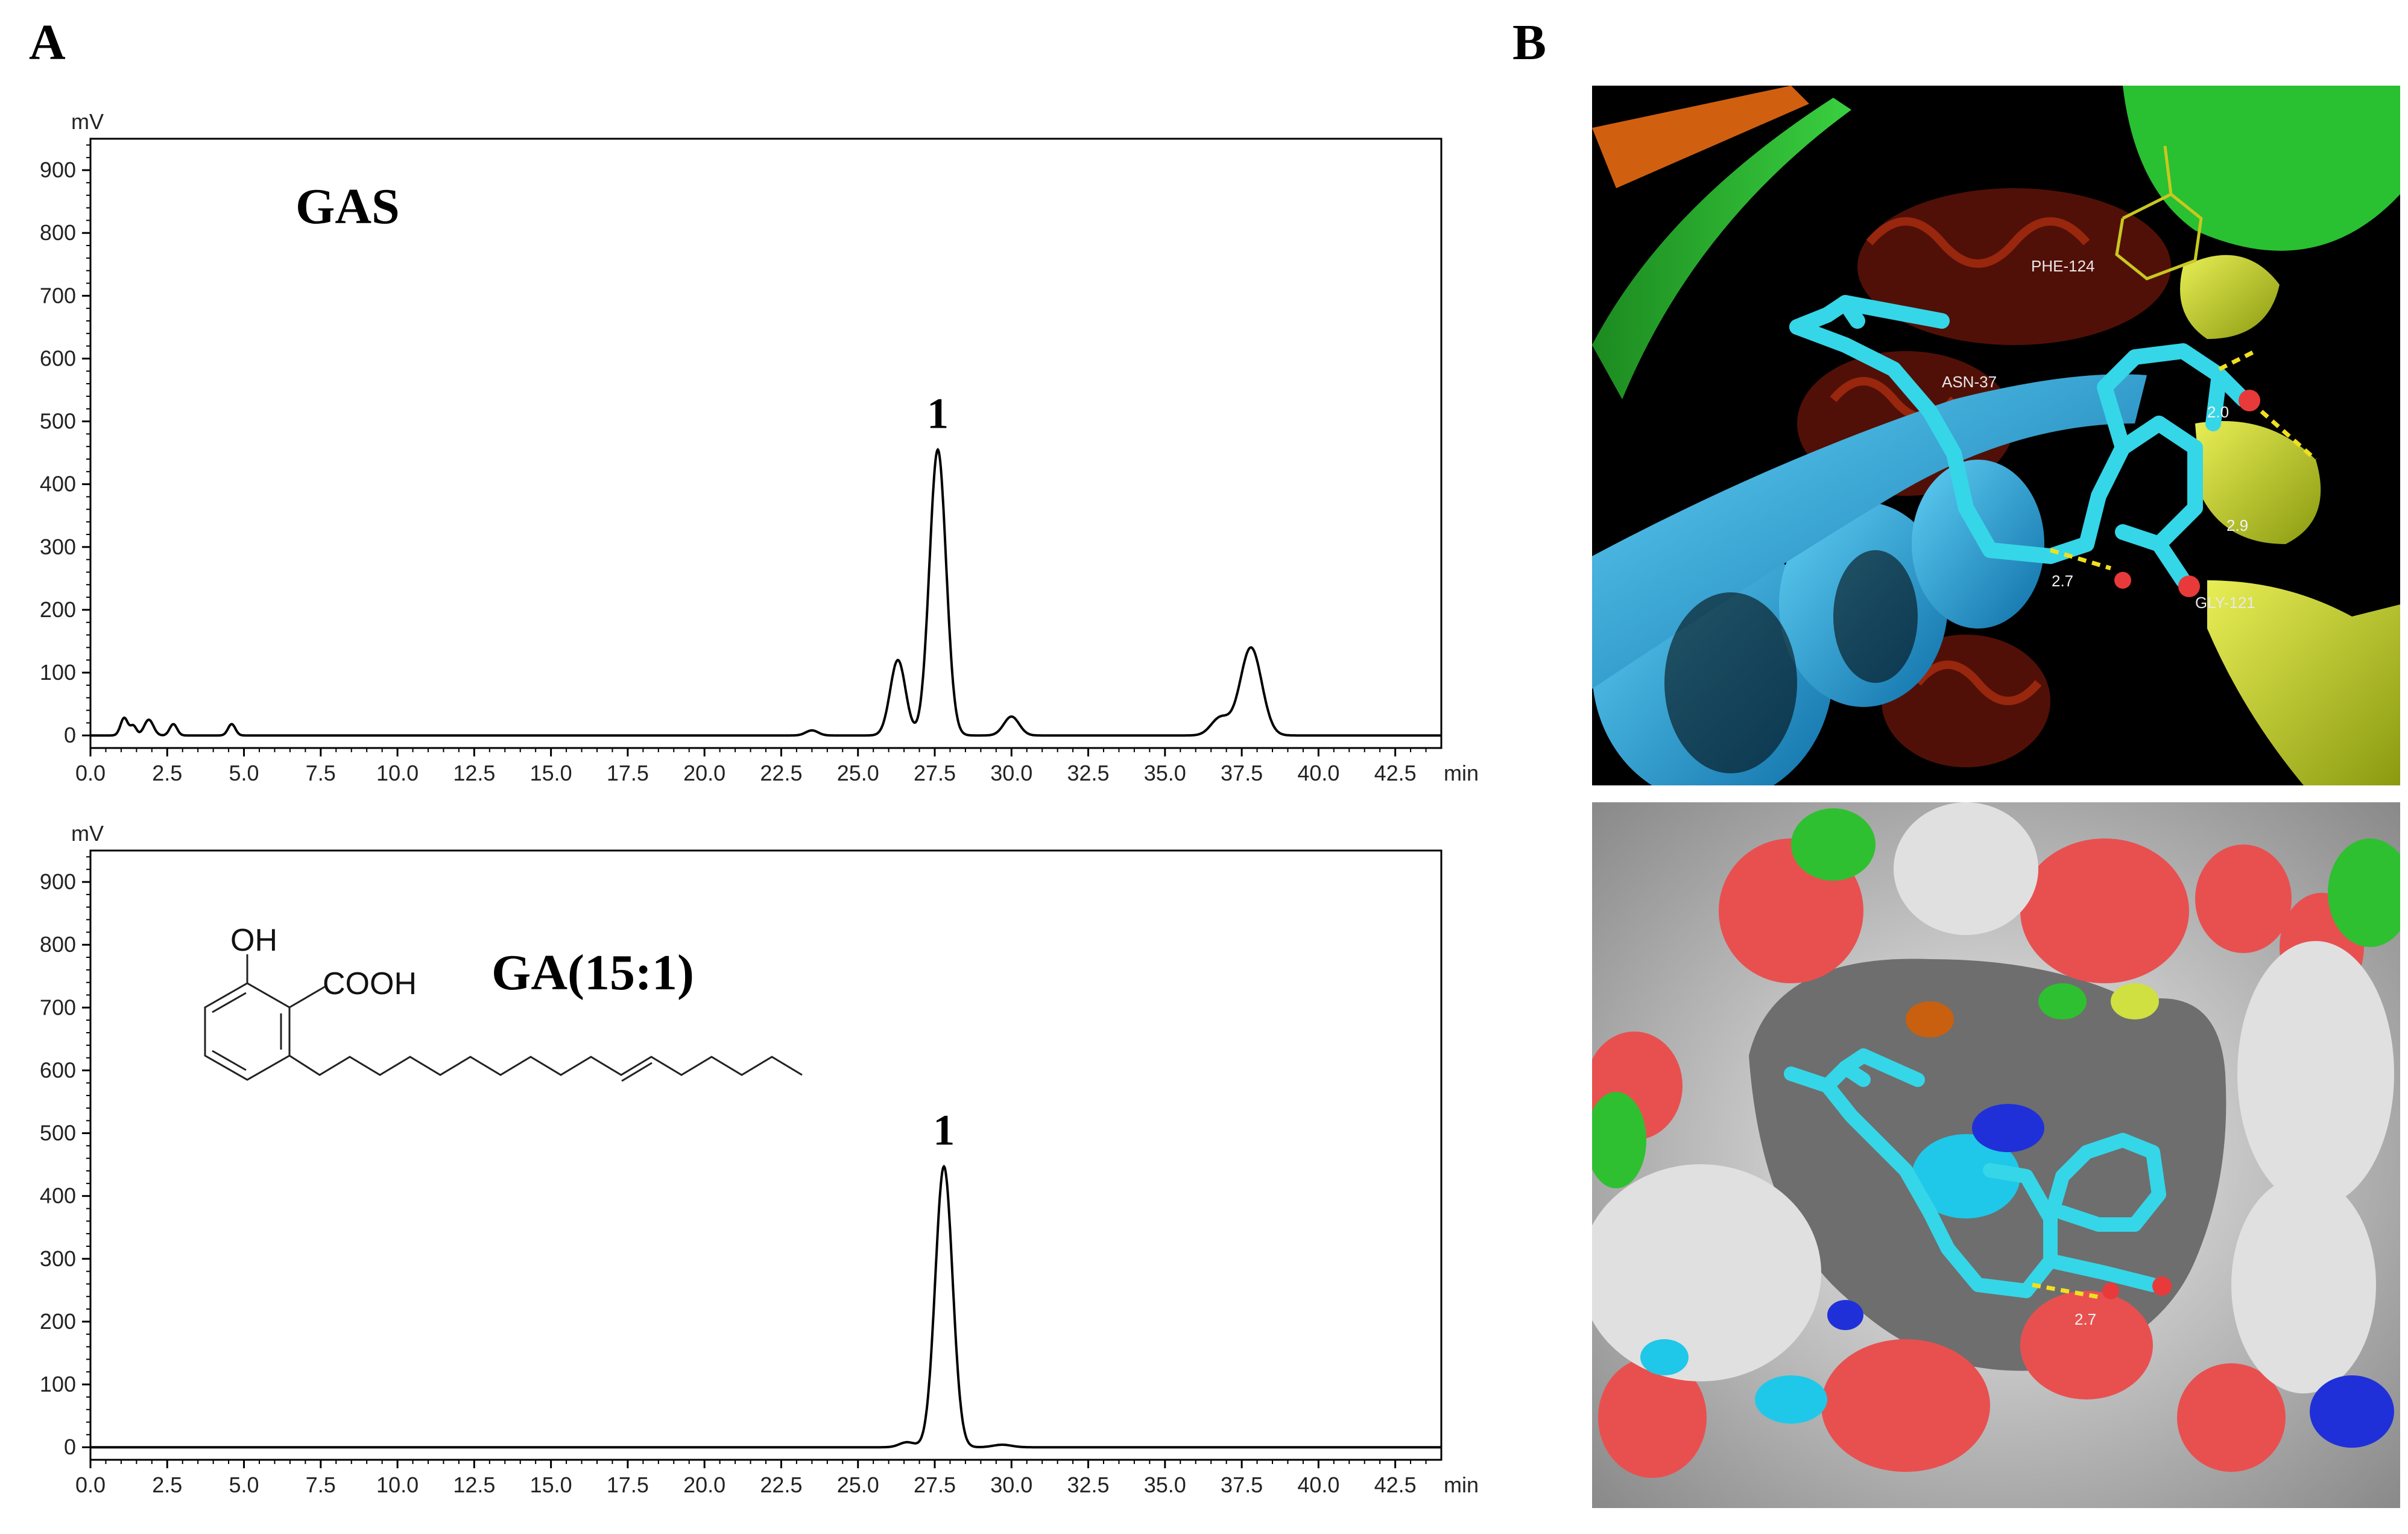 The width and height of the screenshot is (2408, 1534). Describe the element at coordinates (1701, 137) in the screenshot. I see `orange-sheet` at that location.